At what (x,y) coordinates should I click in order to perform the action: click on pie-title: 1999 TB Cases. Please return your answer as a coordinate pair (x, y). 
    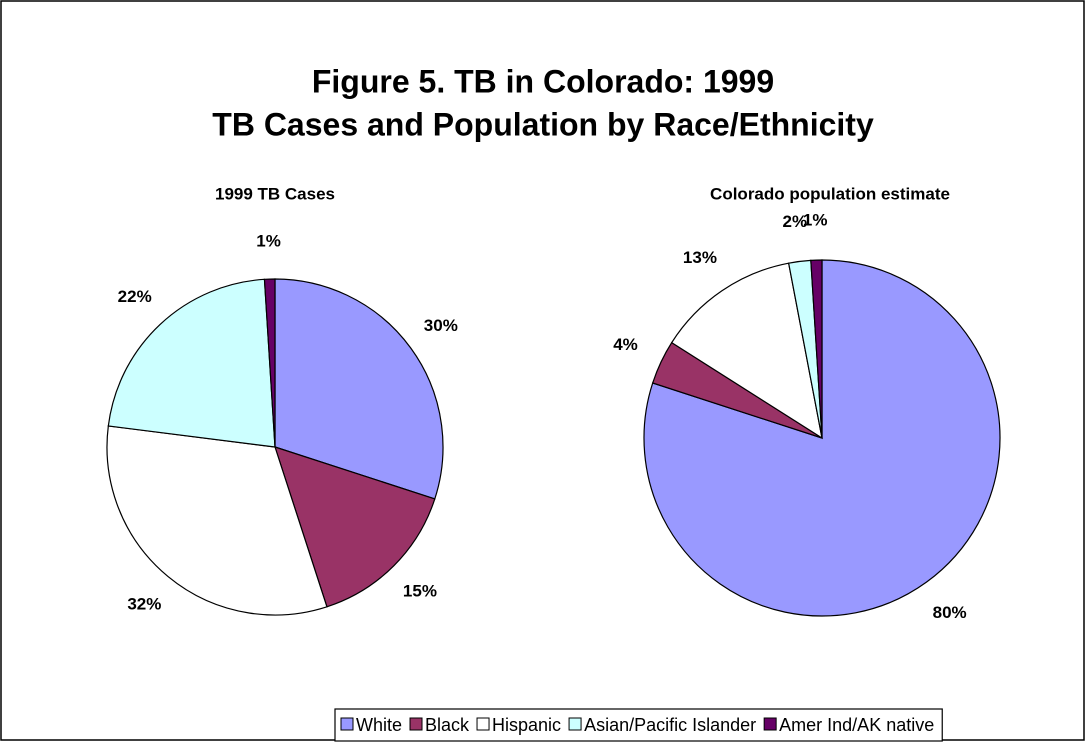
    Looking at the image, I should click on (275, 193).